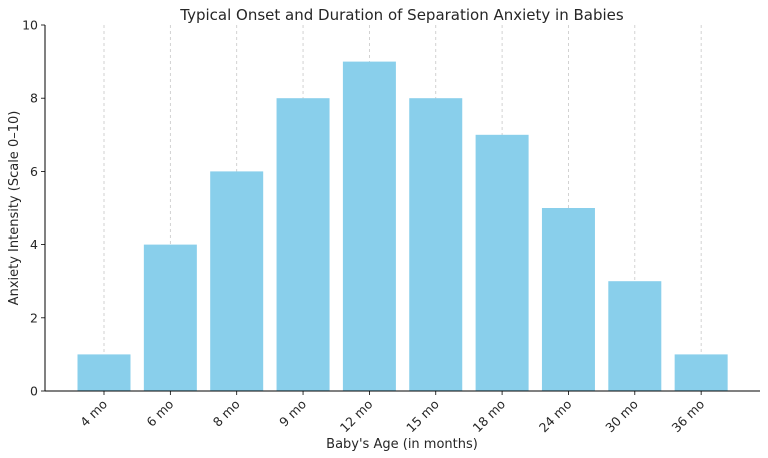  What do you see at coordinates (30, 25) in the screenshot?
I see `y-tick-label: 10` at bounding box center [30, 25].